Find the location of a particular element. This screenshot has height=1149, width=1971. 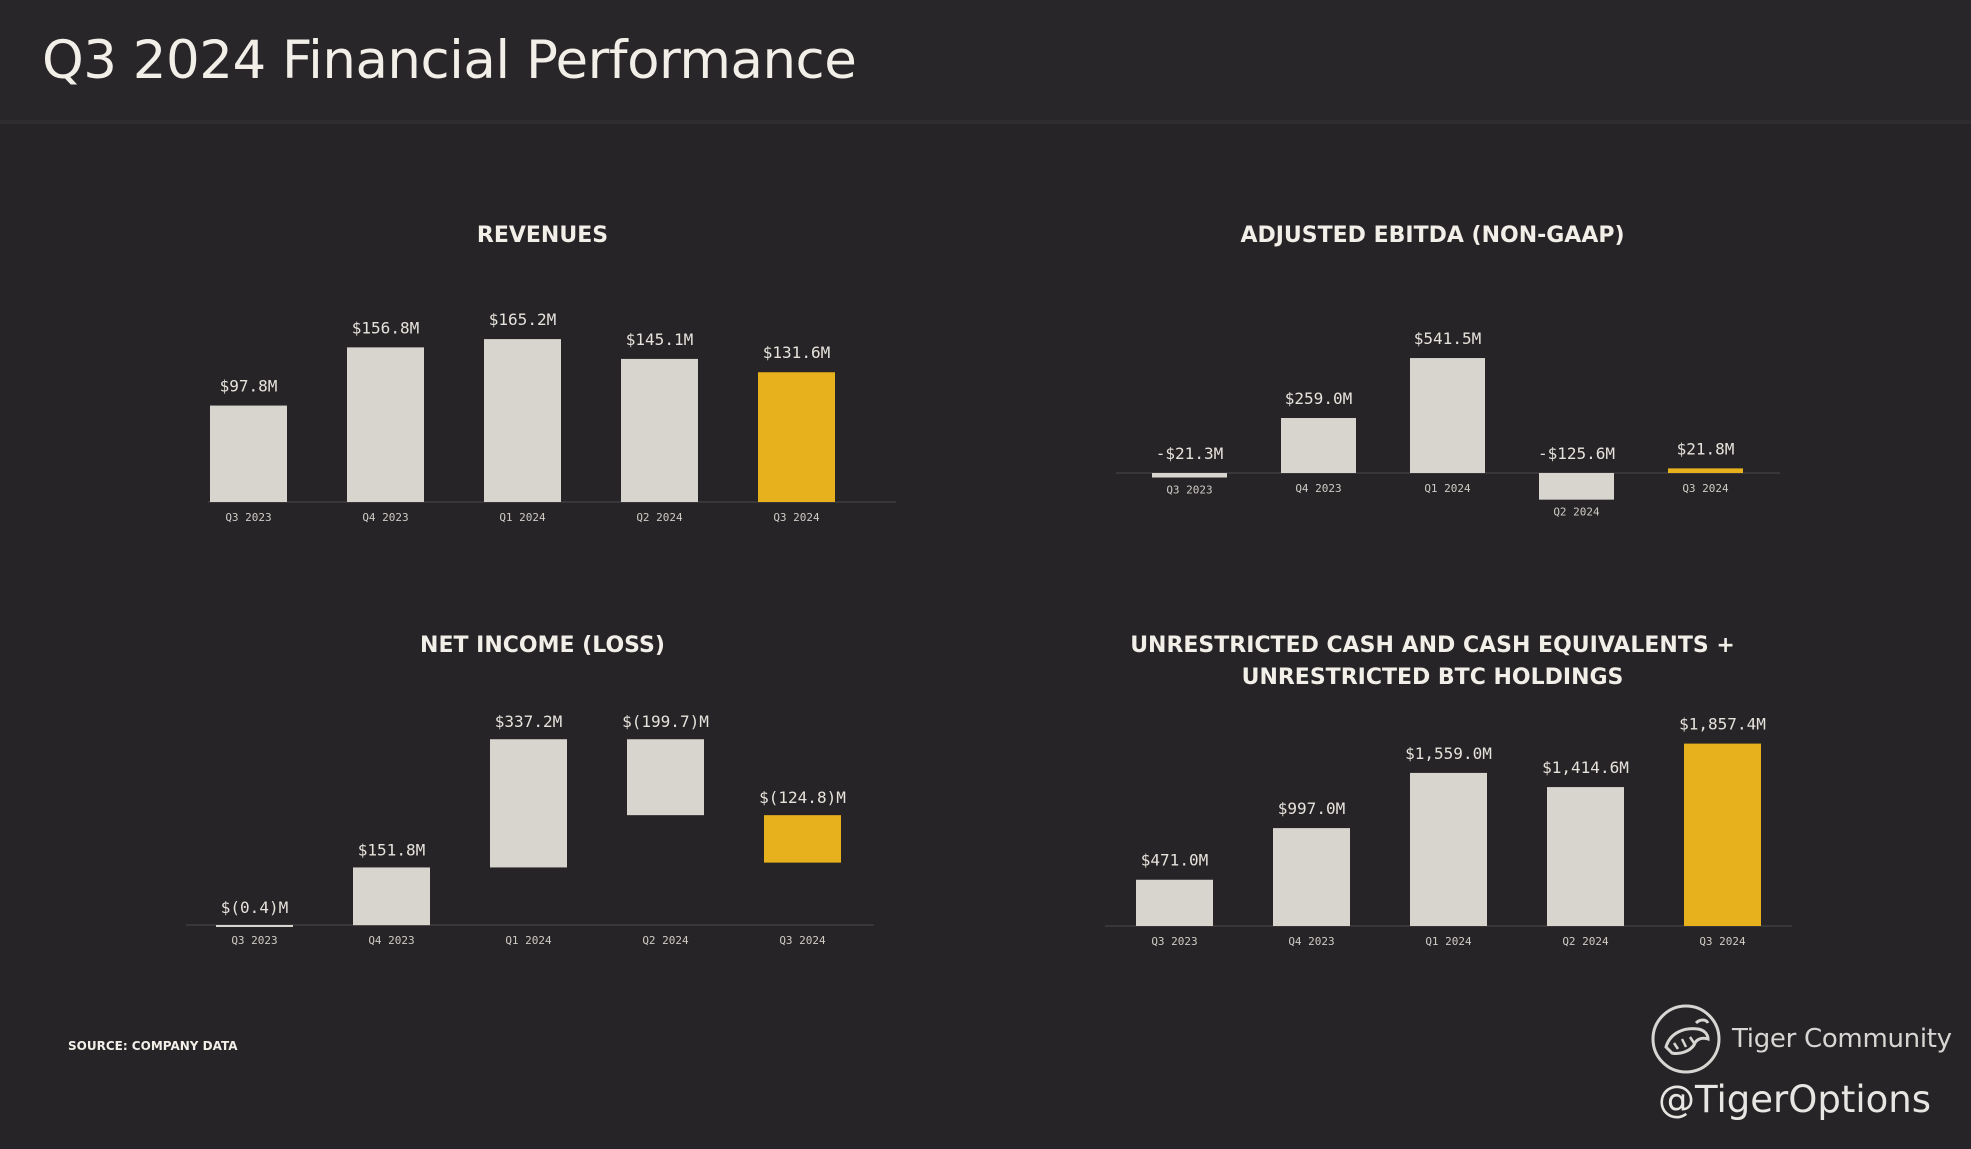

ebitda-value-label: $541.5M is located at coordinates (1447, 338).